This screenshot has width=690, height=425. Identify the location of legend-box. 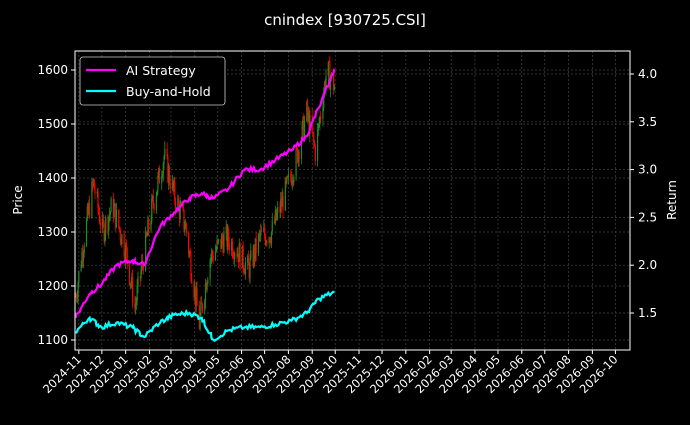
(152, 81).